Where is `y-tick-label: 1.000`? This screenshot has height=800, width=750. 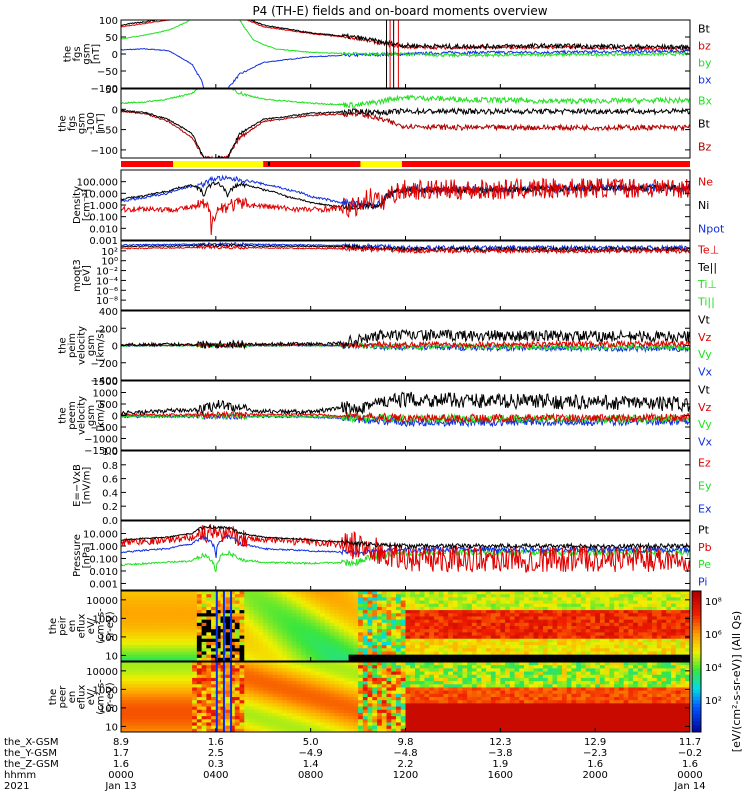
y-tick-label: 1.000 is located at coordinates (103, 547).